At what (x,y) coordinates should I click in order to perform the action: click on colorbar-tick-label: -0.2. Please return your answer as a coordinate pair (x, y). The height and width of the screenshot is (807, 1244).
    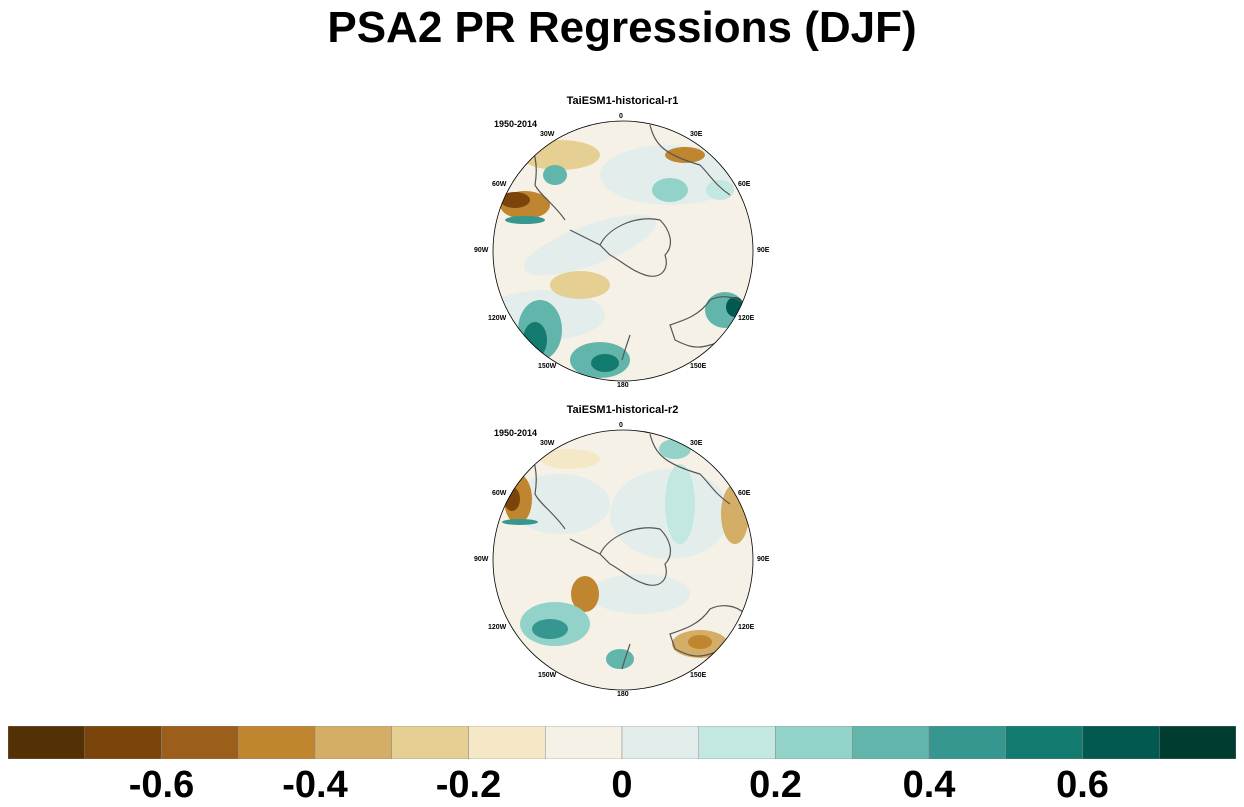
    Looking at the image, I should click on (468, 785).